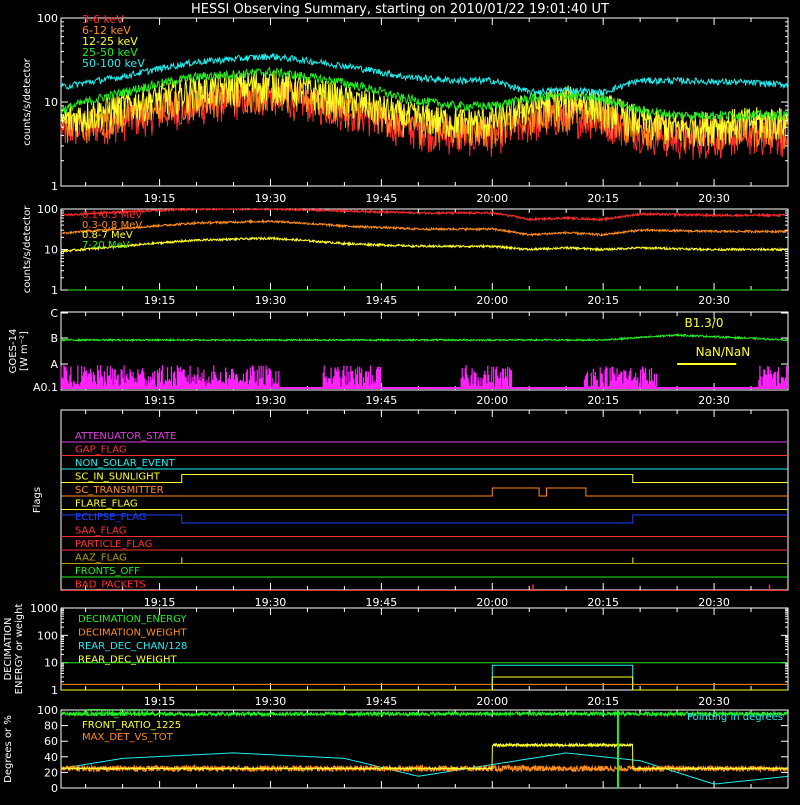 This screenshot has height=805, width=800. Describe the element at coordinates (132, 619) in the screenshot. I see `legend-entry: DECIMATION_ENERGY` at that location.